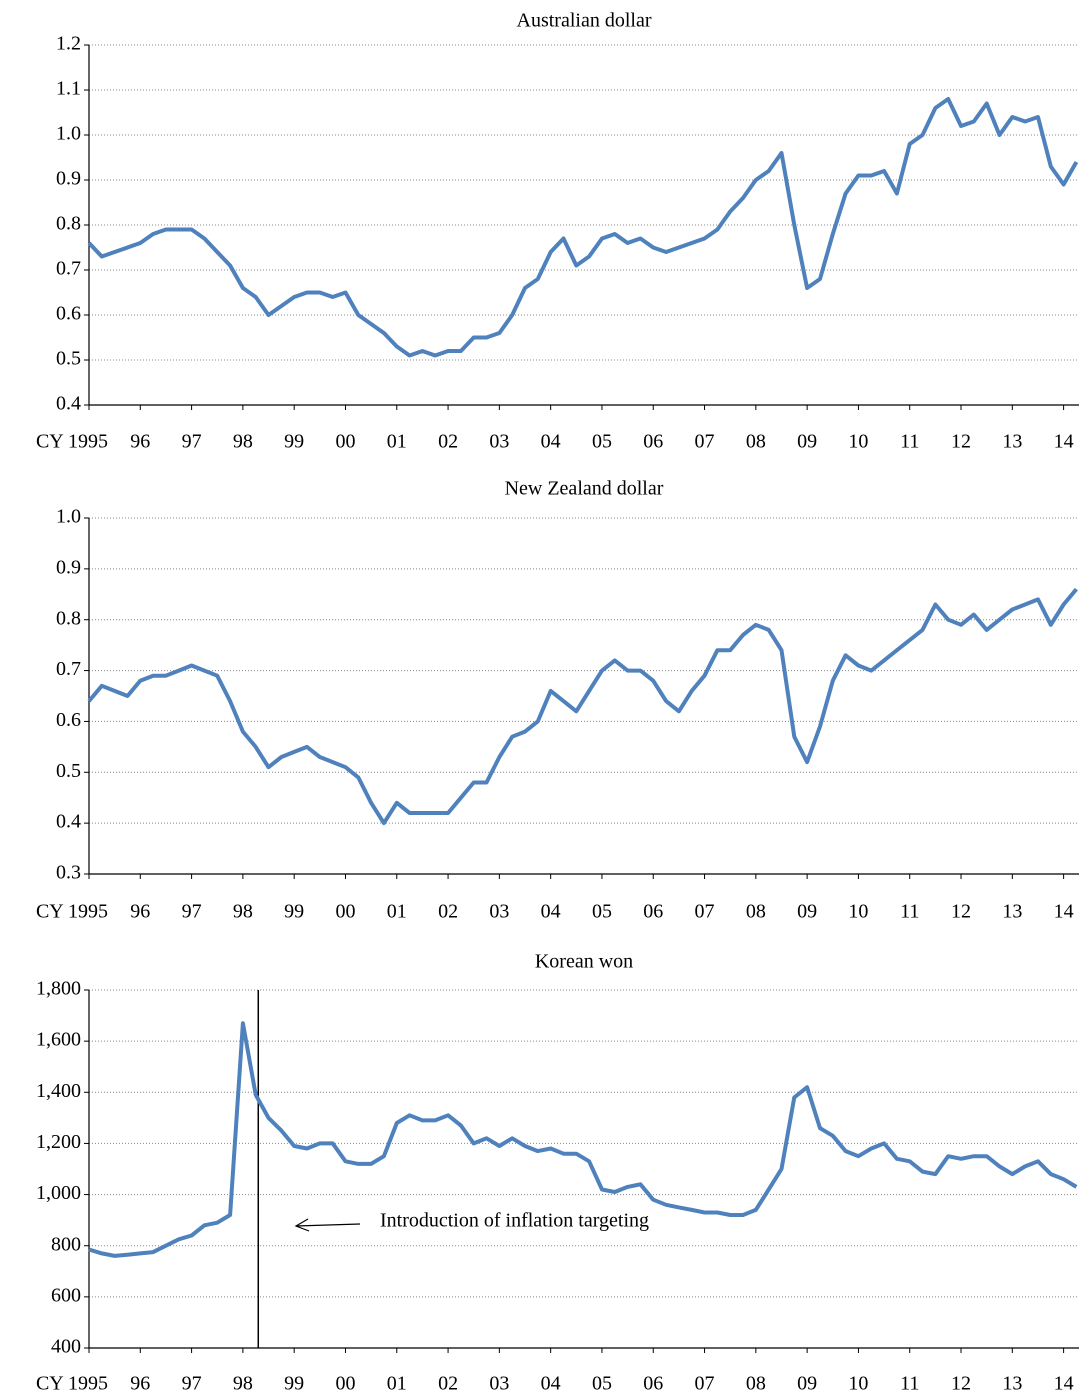 The width and height of the screenshot is (1081, 1399). I want to click on annotation-arrow, so click(328, 1225).